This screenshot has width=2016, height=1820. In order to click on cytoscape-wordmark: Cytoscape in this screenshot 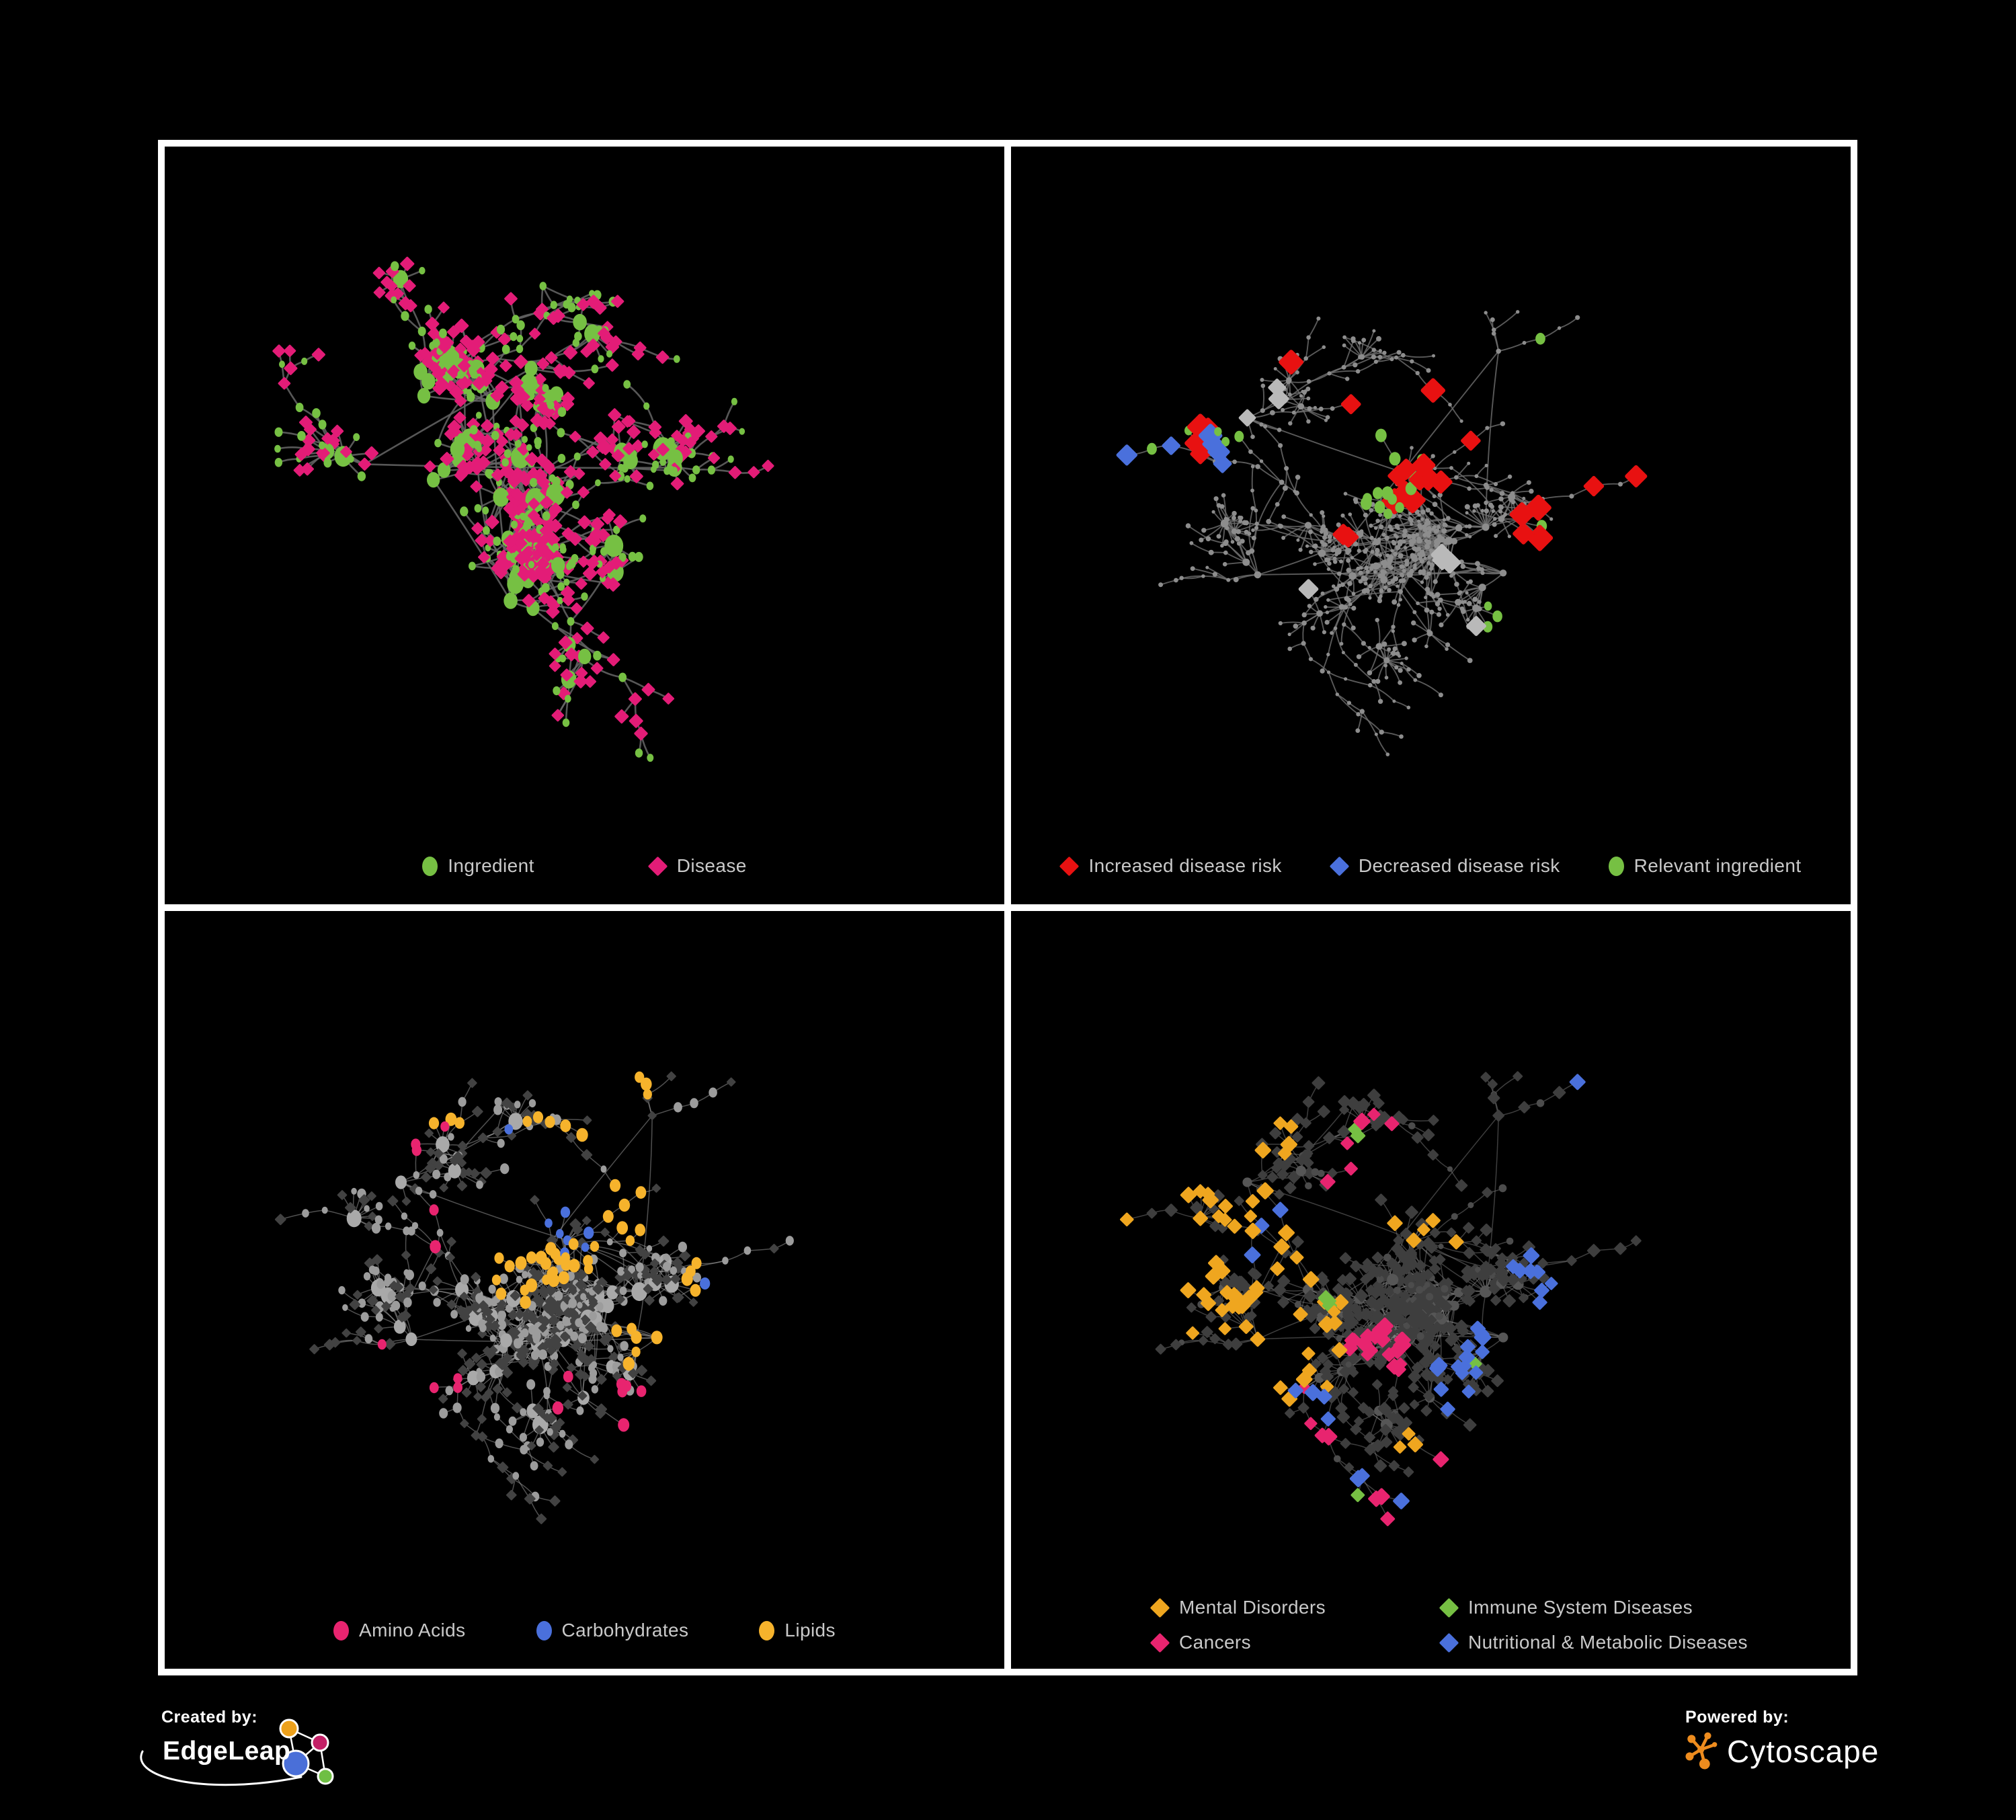, I will do `click(1803, 1751)`.